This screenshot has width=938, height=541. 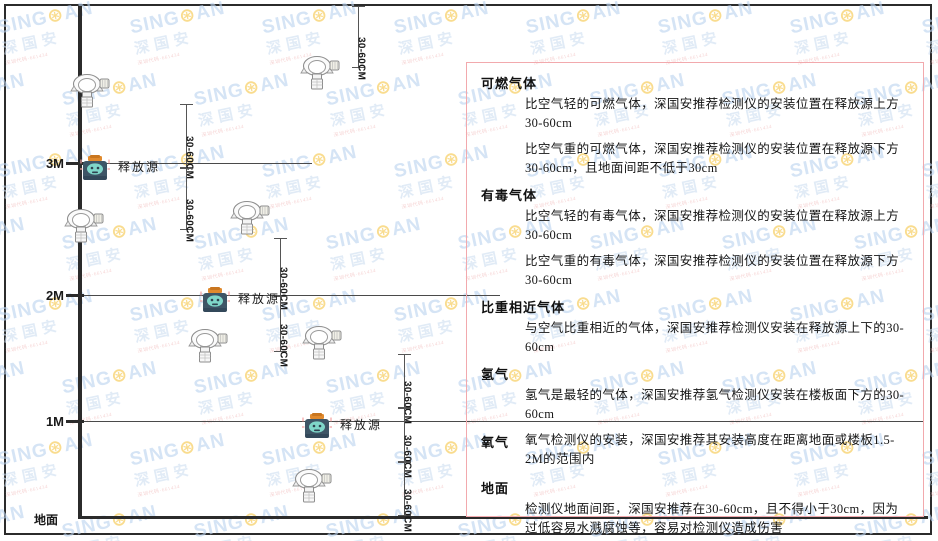 I want to click on spec-paragraph: 氧气检测仪的安装，深国安推荐其安装高度在距离地面或楼板1.5-2M的范围内, so click(x=710, y=449).